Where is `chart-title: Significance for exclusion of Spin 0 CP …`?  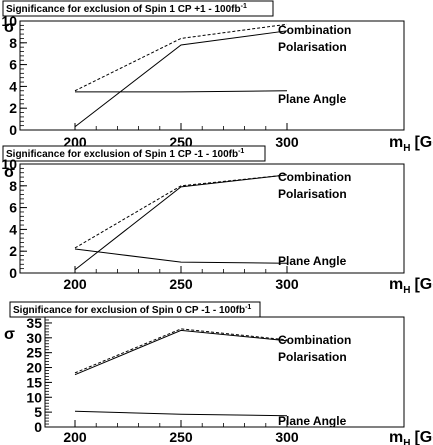 chart-title: Significance for exclusion of Spin 0 CP … is located at coordinates (132, 310).